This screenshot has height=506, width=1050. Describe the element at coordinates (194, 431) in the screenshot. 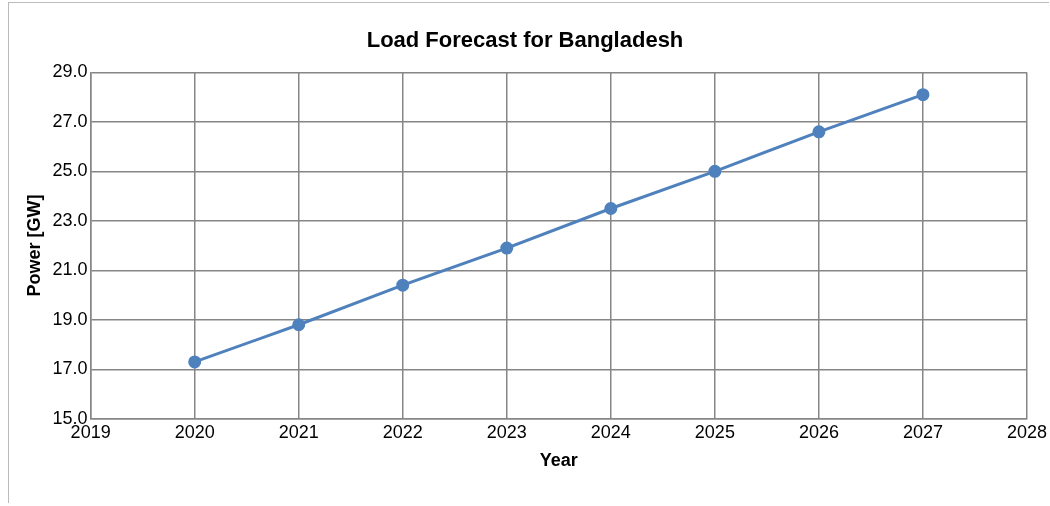

I see `x-tick-label: 2020` at that location.